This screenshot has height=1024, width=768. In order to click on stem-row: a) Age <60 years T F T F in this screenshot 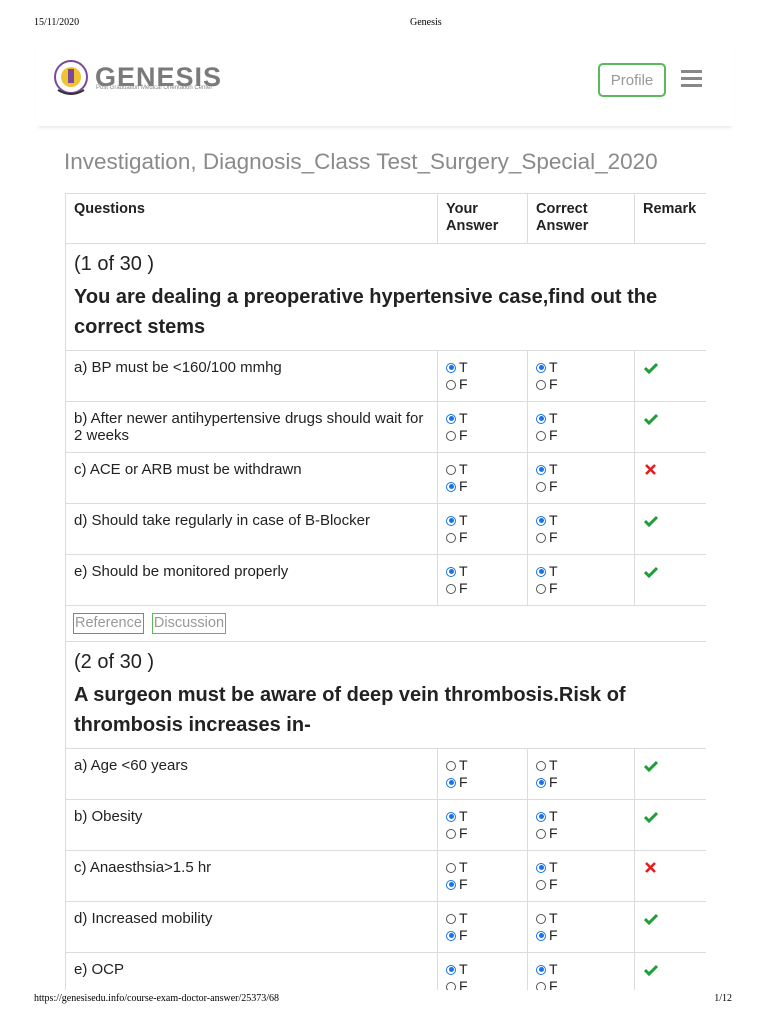, I will do `click(385, 774)`.